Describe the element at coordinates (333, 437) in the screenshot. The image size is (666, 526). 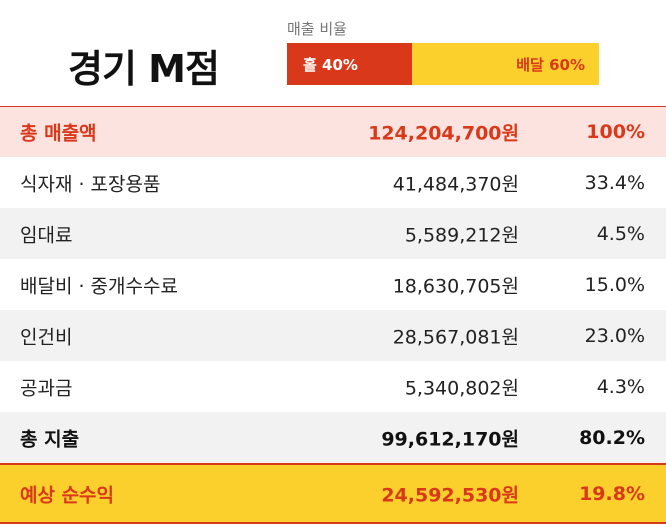
I see `table-row: 총 지출 99,612,170원 80.2%` at that location.